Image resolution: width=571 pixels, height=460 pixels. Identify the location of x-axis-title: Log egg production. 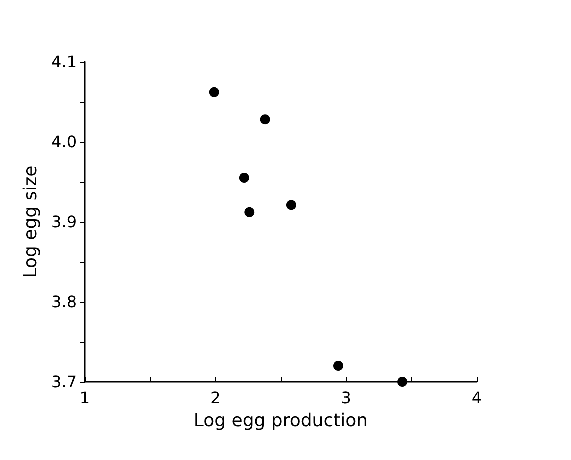
(281, 421).